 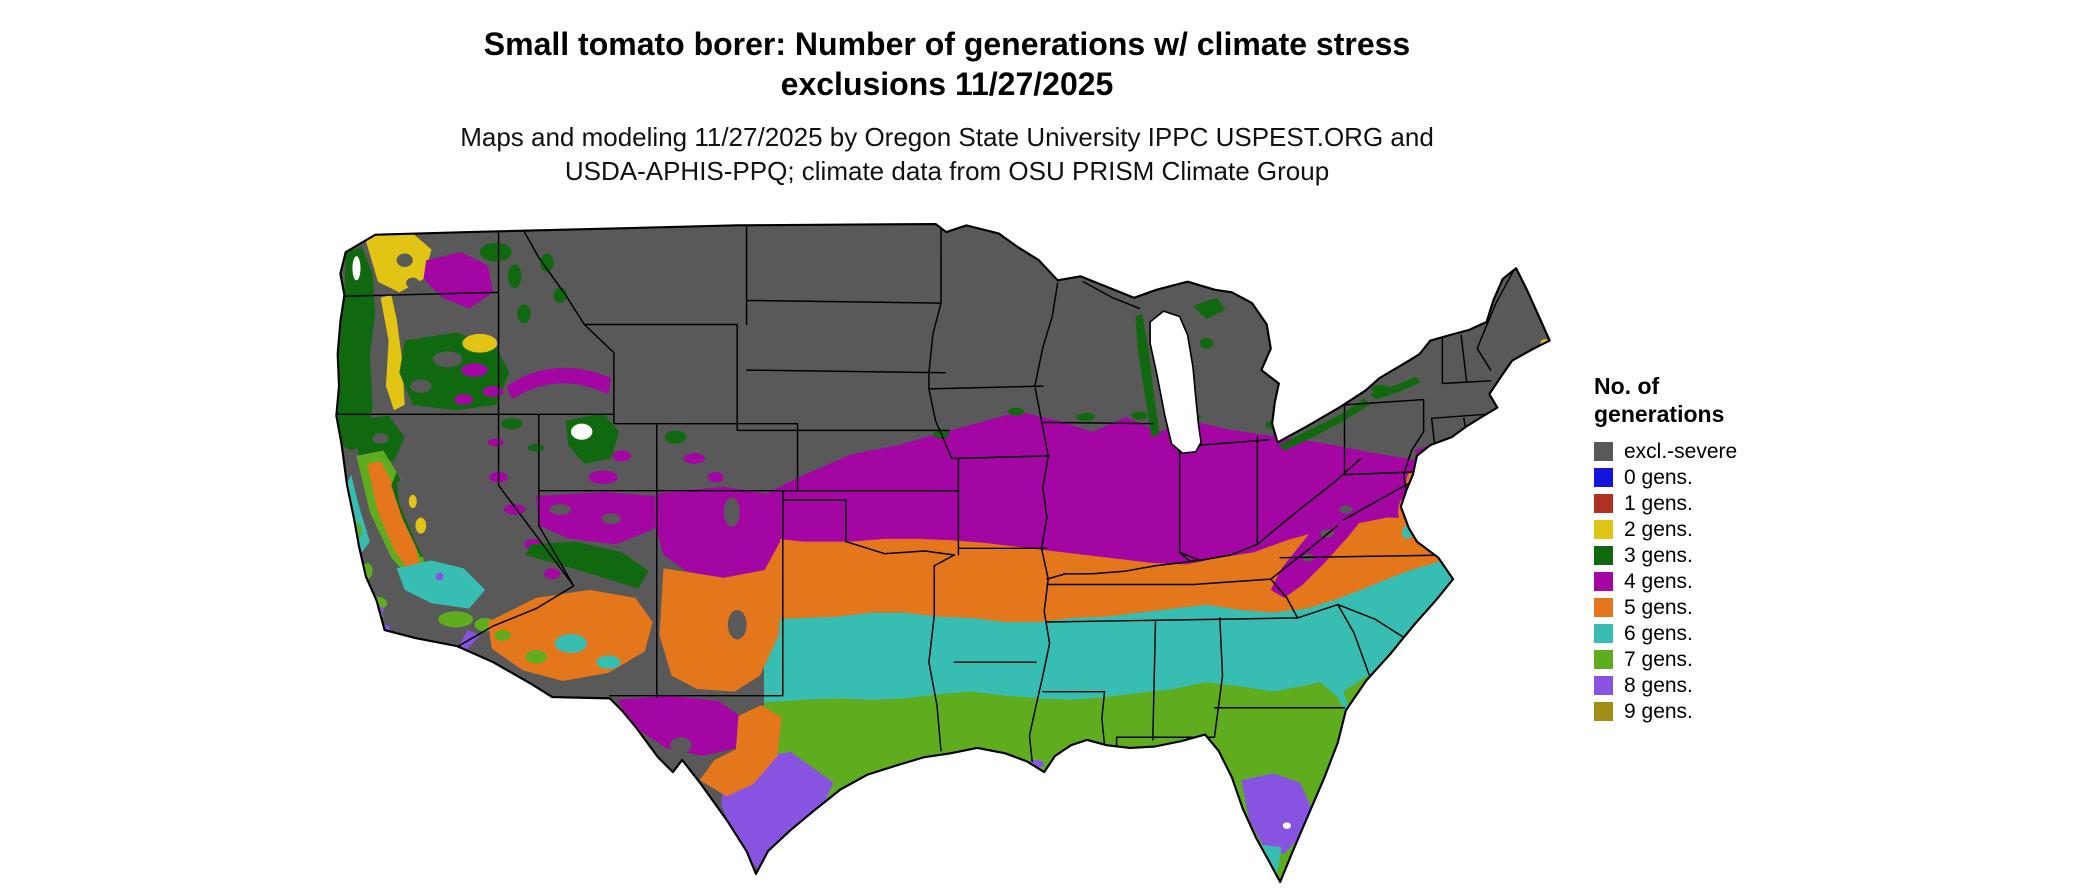 What do you see at coordinates (1709, 685) in the screenshot?
I see `legend-item: 8 gens.` at bounding box center [1709, 685].